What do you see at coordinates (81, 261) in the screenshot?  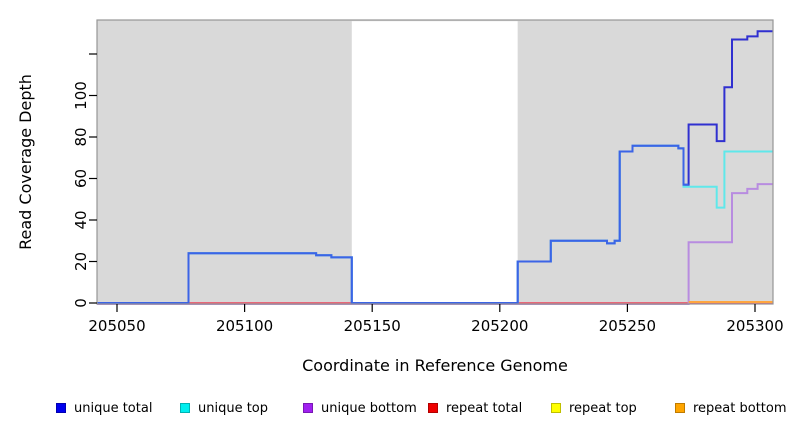 I see `y-tick-label: 20` at bounding box center [81, 261].